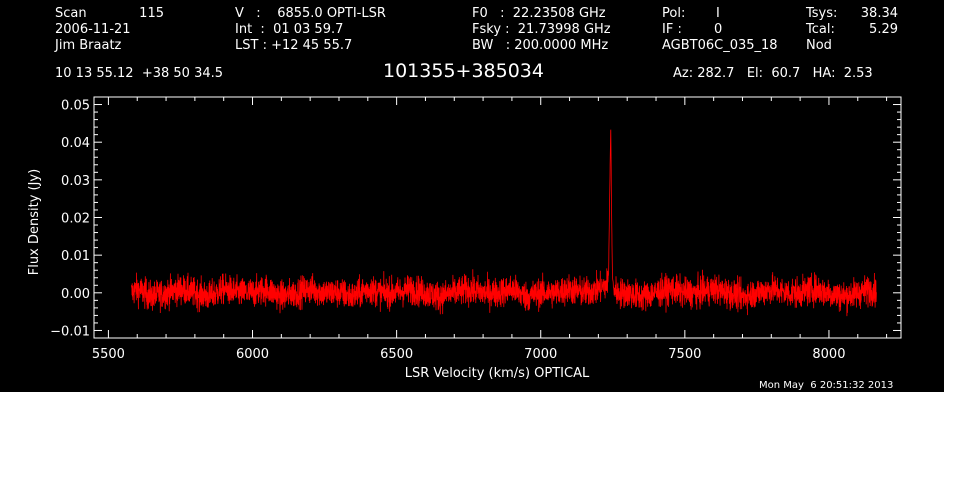  I want to click on y-tick-label: 0.04, so click(75, 143).